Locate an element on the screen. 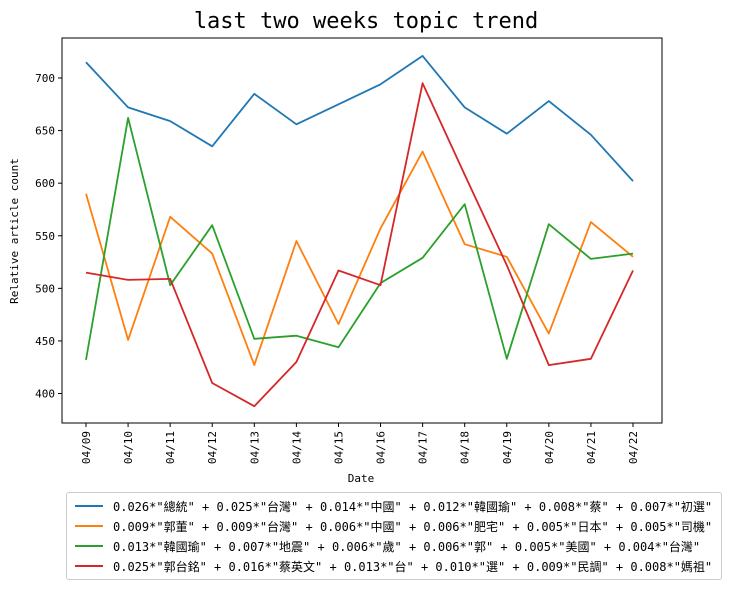 The height and width of the screenshot is (590, 729). chart-title: last two weeks topic trend is located at coordinates (366, 21).